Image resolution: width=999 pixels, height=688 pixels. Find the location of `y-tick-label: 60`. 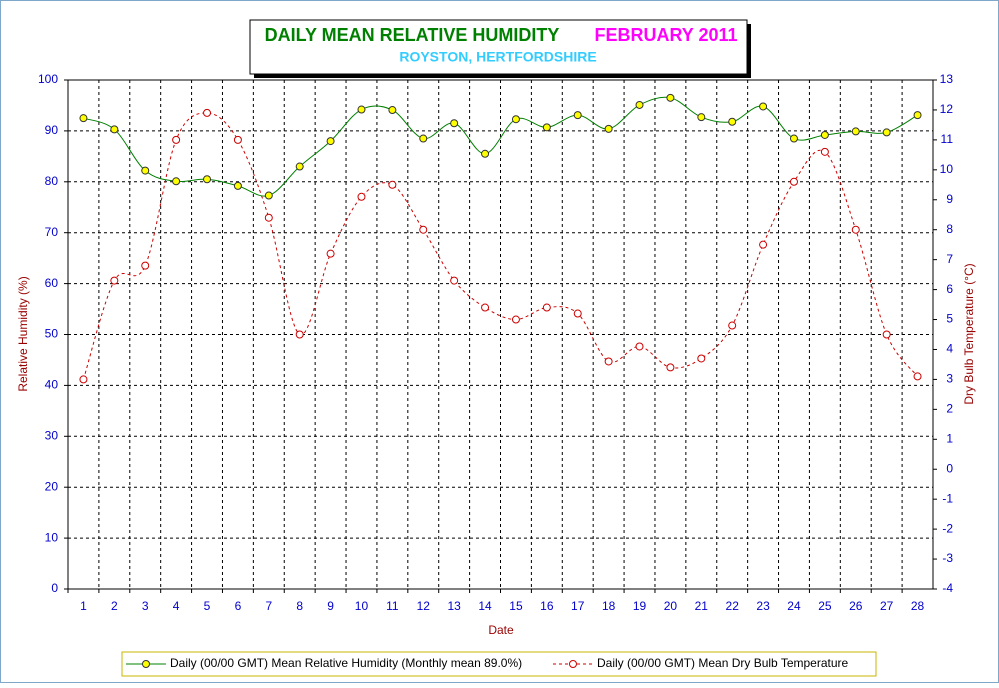

y-tick-label: 60 is located at coordinates (52, 283).